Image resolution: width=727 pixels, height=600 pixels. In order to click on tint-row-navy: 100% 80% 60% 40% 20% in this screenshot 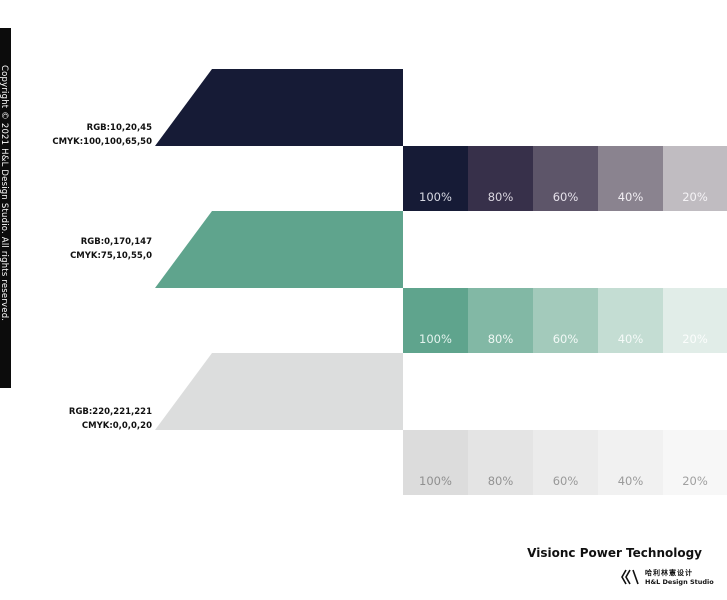, I will do `click(565, 178)`.